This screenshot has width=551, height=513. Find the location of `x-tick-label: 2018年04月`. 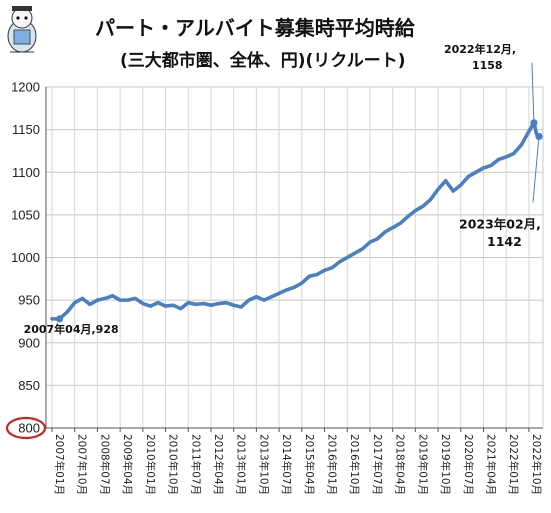

x-tick-label: 2018年04月 is located at coordinates (400, 464).